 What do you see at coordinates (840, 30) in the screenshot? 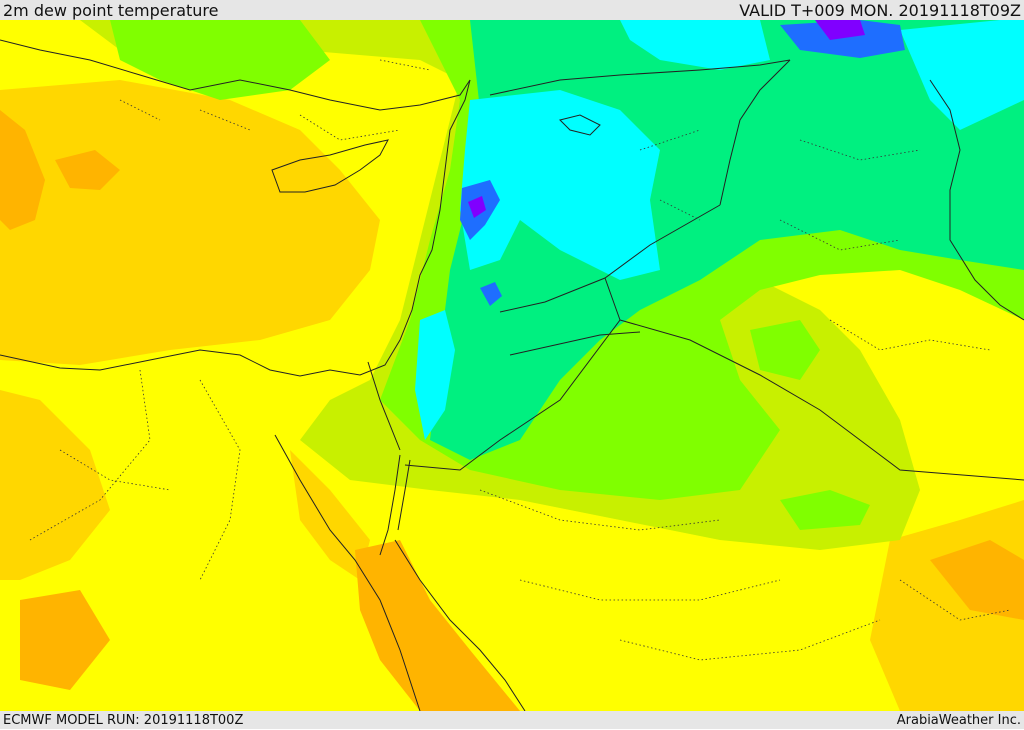
I see `field-violet-northeast` at bounding box center [840, 30].